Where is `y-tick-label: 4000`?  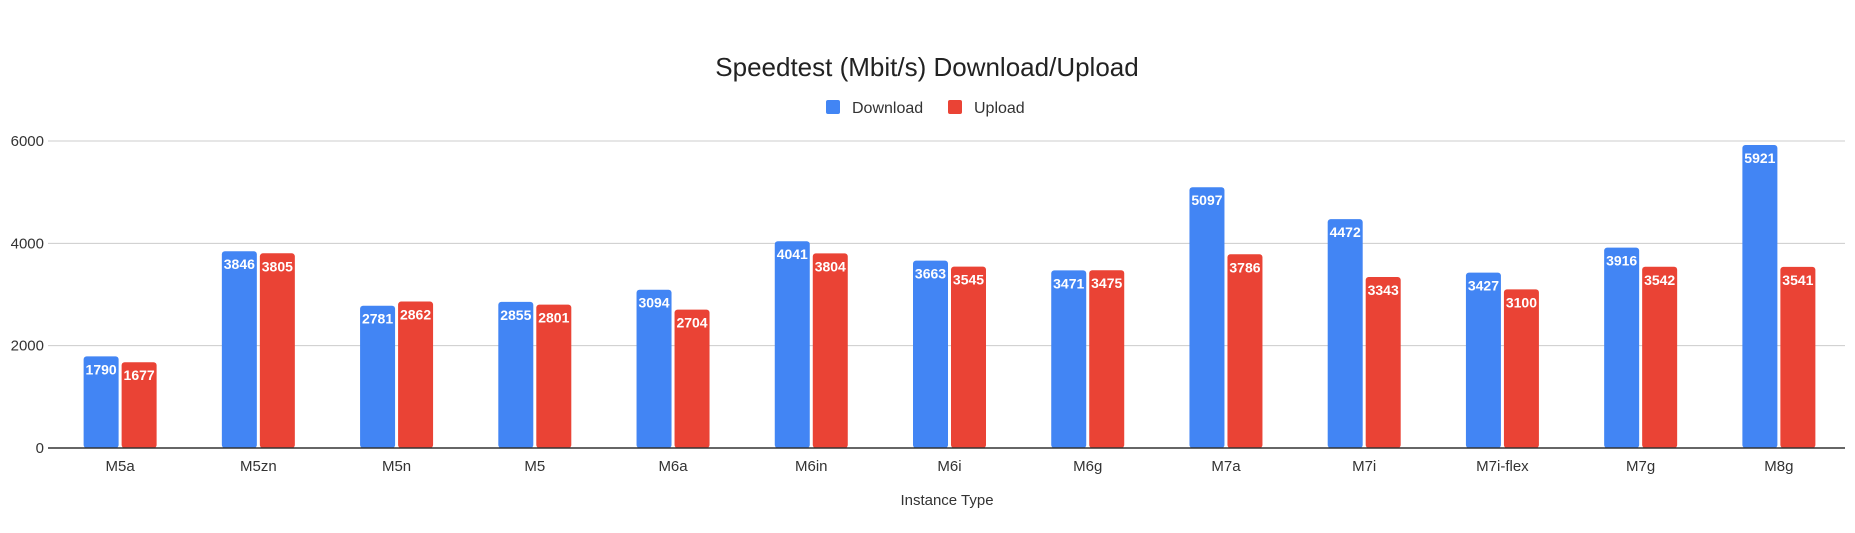
y-tick-label: 4000 is located at coordinates (27, 243).